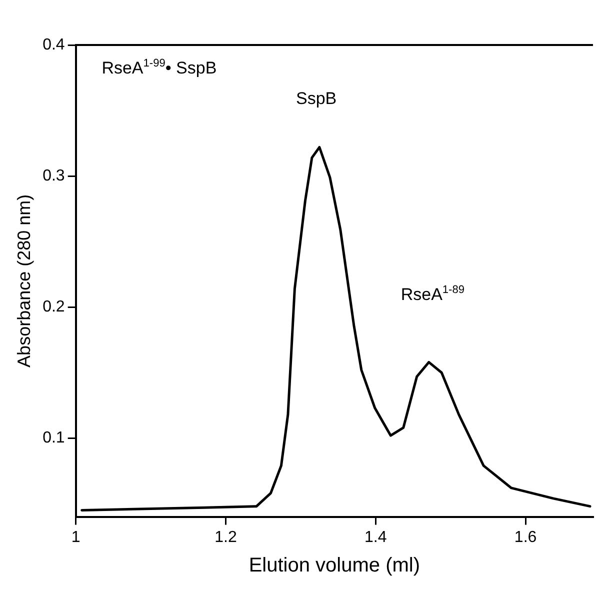  I want to click on y-tick-label: 0.4, so click(53, 45).